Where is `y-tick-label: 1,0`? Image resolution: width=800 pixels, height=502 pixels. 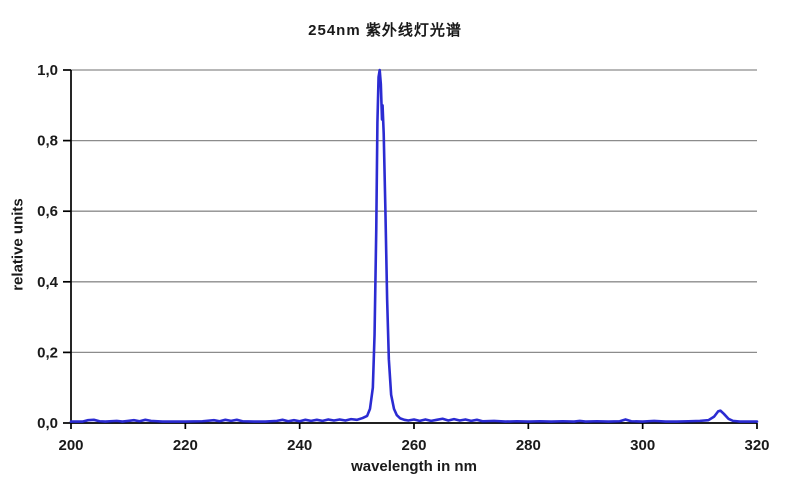 y-tick-label: 1,0 is located at coordinates (47, 70).